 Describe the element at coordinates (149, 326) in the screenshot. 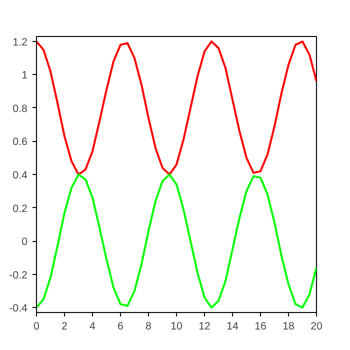

I see `x-tick-label: 8` at that location.